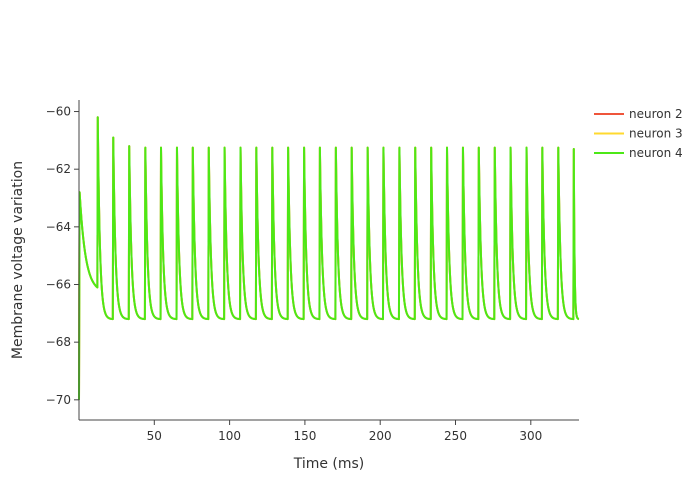  Describe the element at coordinates (329, 464) in the screenshot. I see `x-axis-title: Time (ms)` at that location.